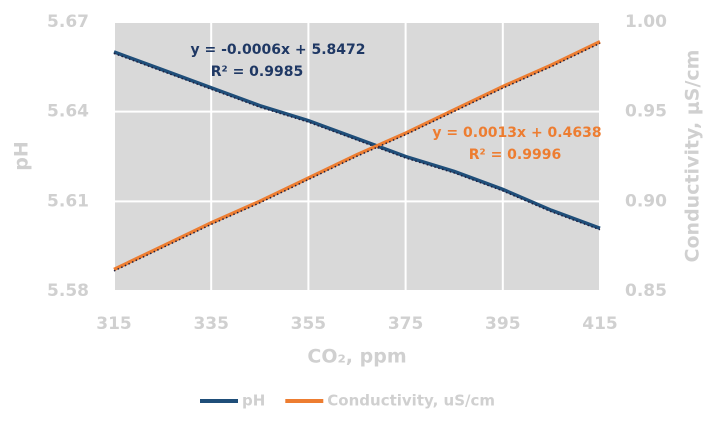 The image size is (715, 421). What do you see at coordinates (646, 201) in the screenshot?
I see `y2-tick-label: 0.90` at bounding box center [646, 201].